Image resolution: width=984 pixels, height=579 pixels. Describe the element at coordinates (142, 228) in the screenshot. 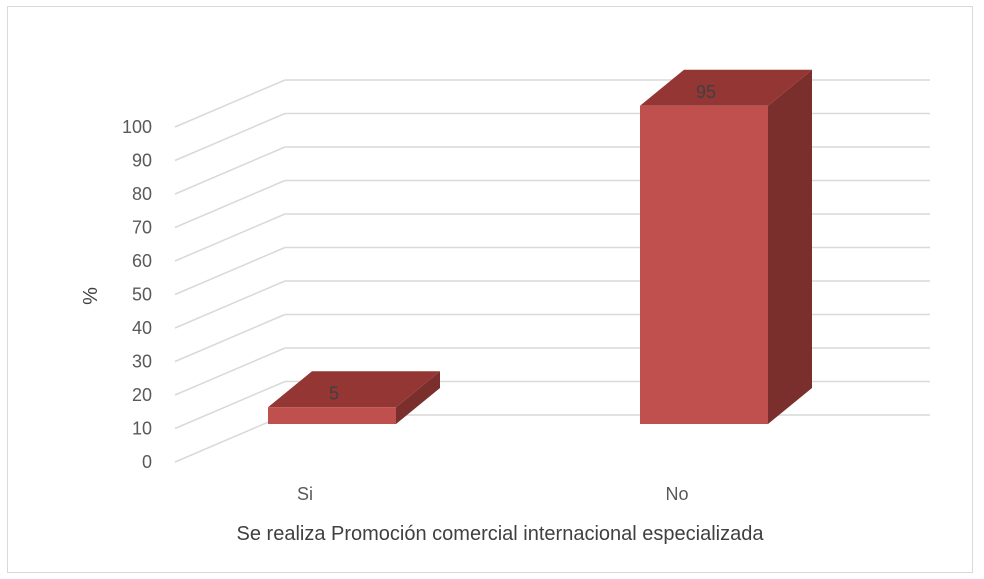

I see `y-tick-label: 70` at that location.